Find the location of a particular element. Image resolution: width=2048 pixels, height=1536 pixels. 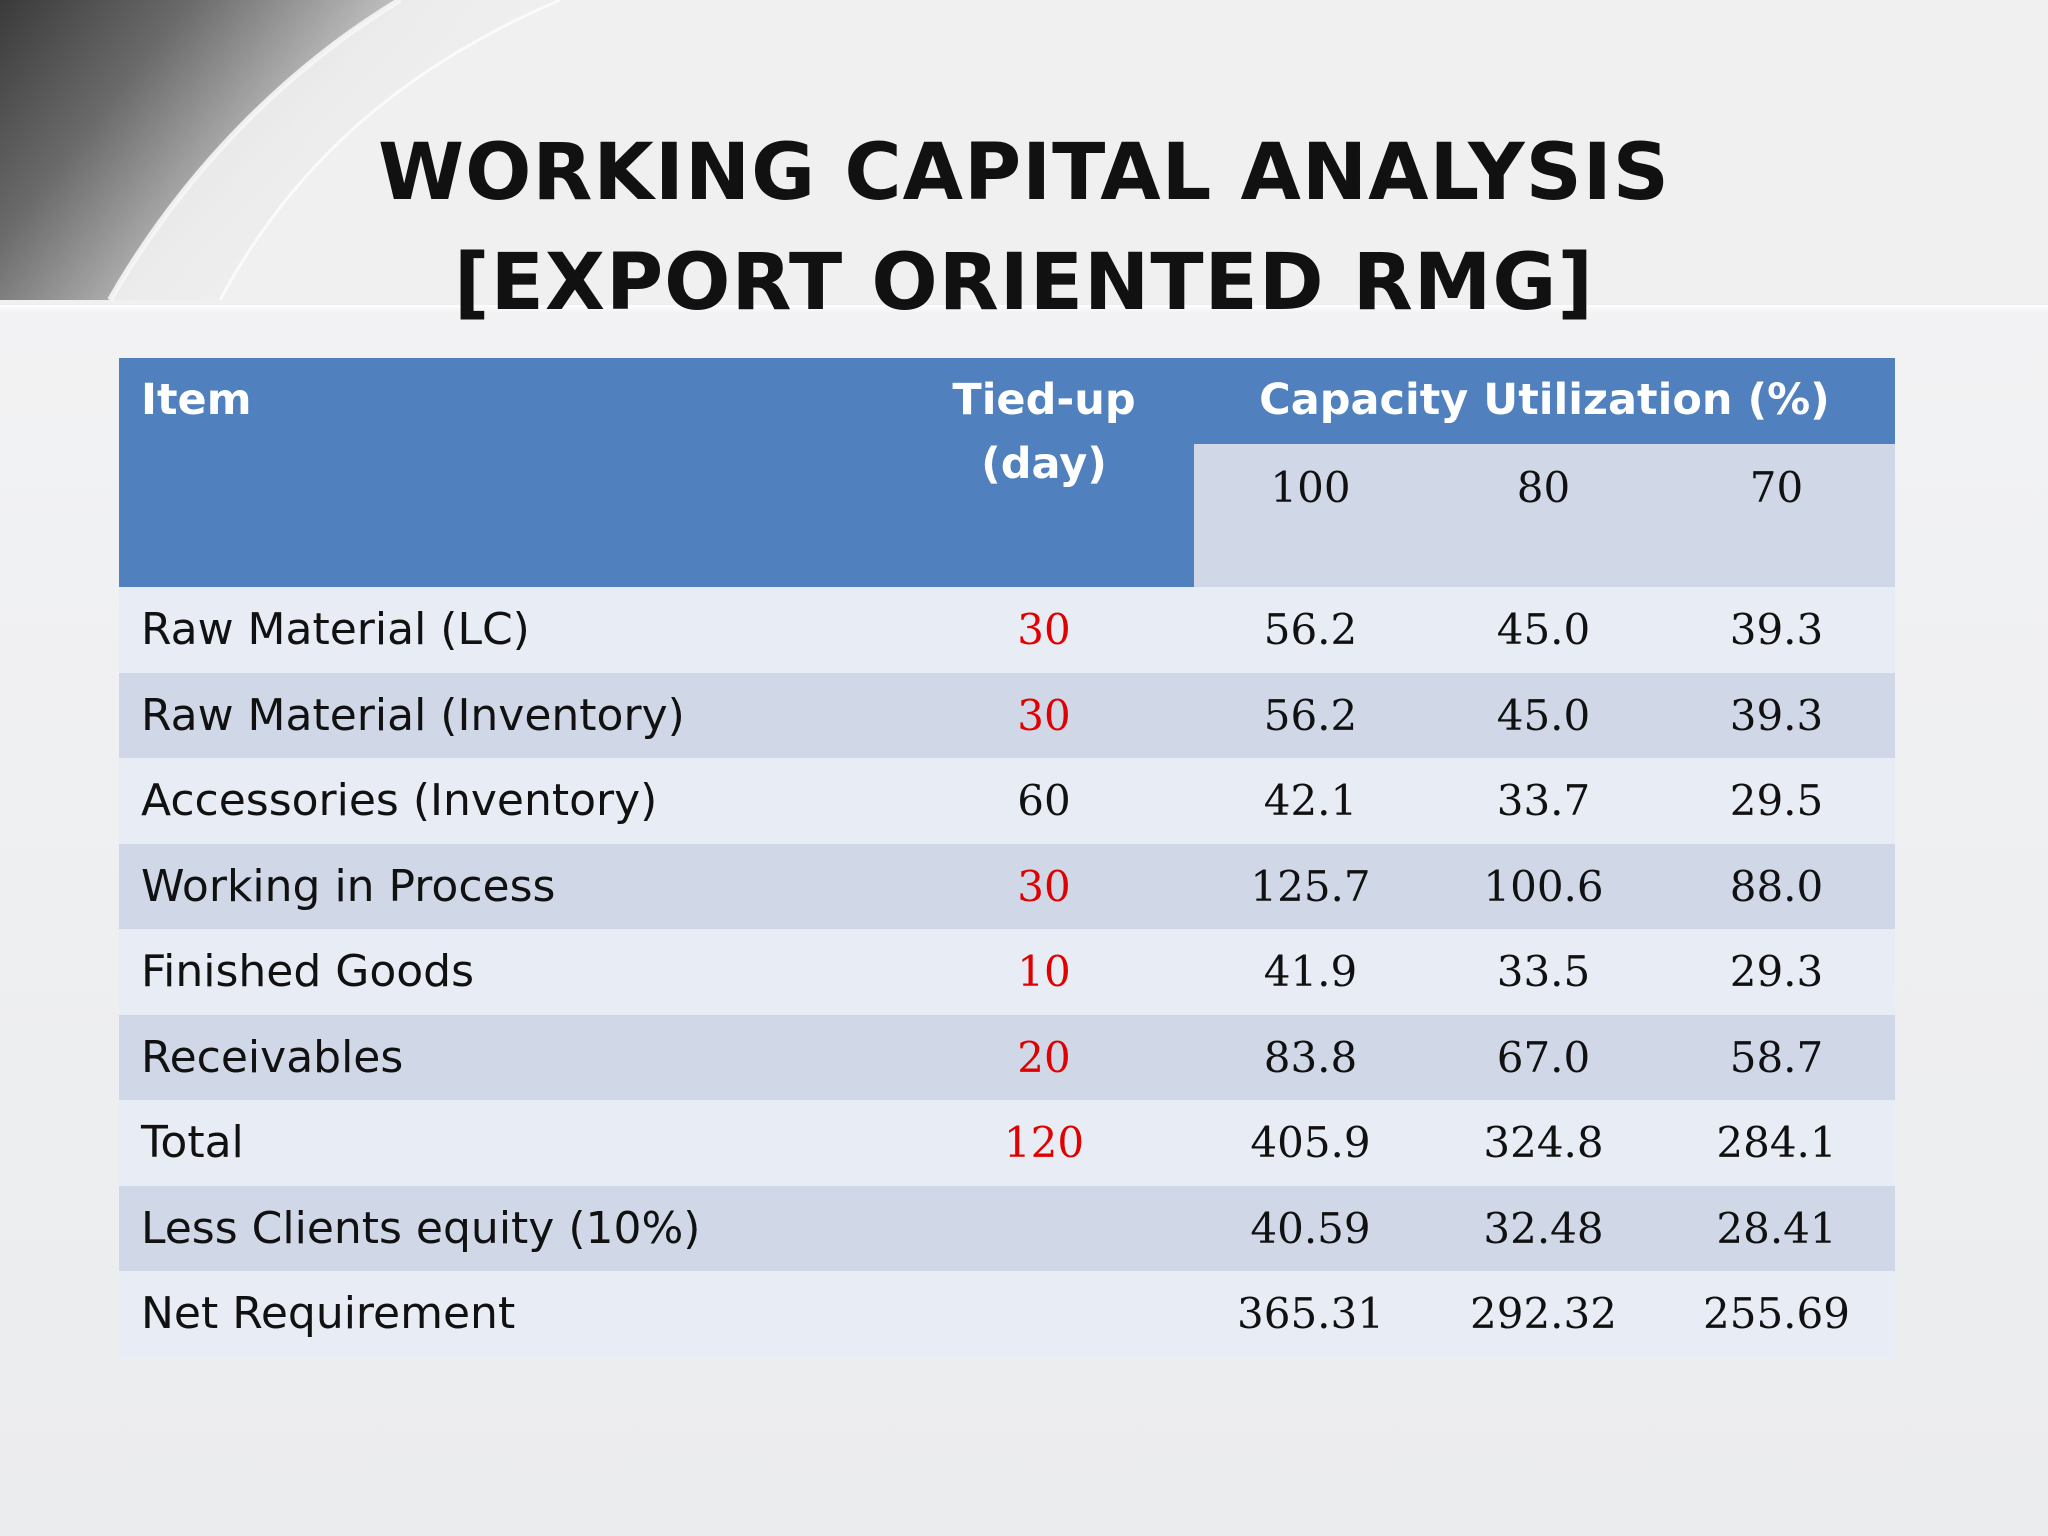

table-row: Accessories (Inventory) 60 42.1 33.7 29.5 is located at coordinates (1007, 801).